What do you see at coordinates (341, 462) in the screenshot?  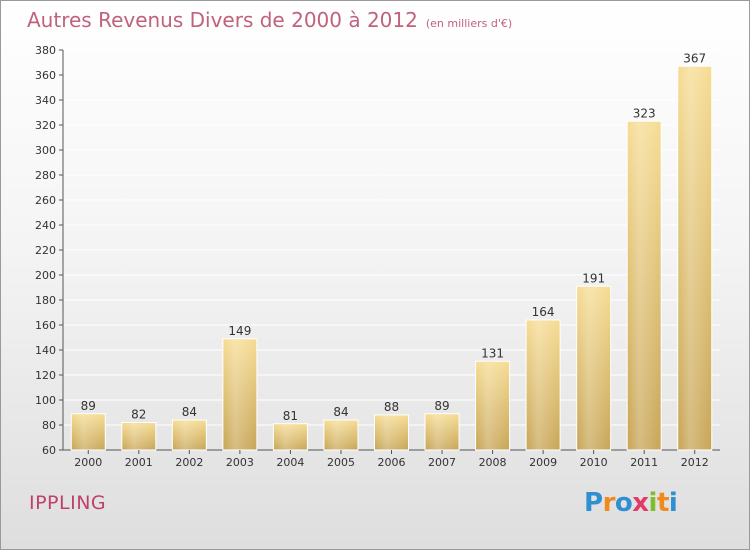 I see `x-tick-label-2005: 2005` at bounding box center [341, 462].